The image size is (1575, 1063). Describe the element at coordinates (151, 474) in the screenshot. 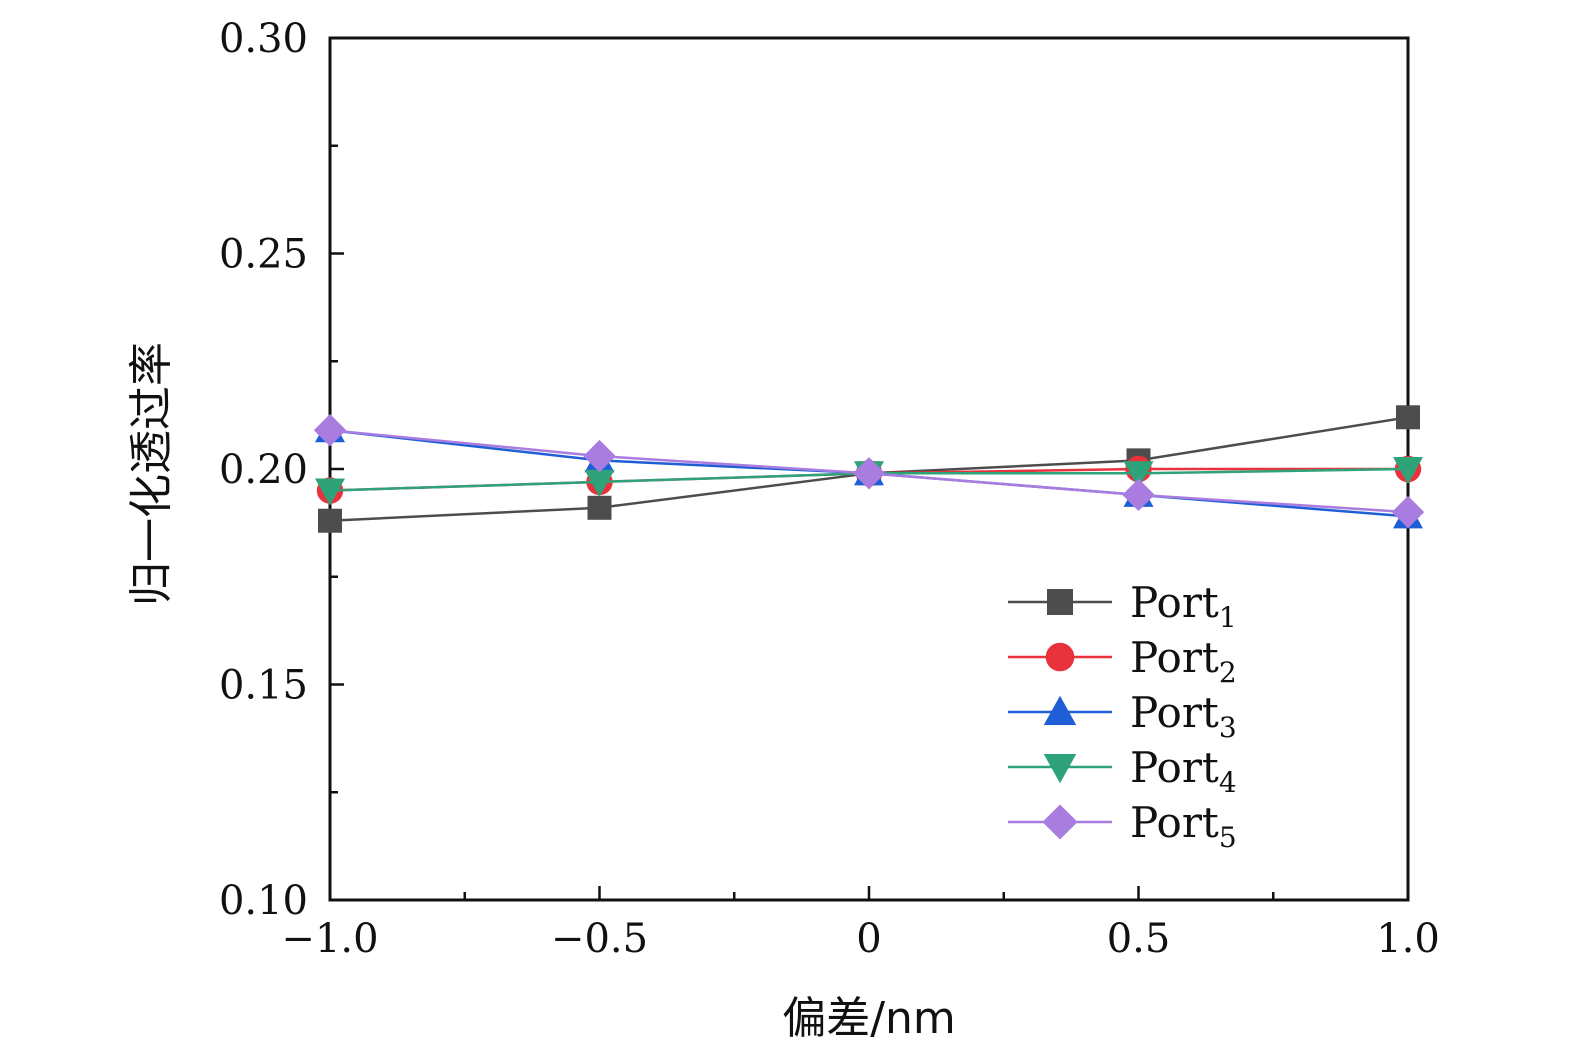

I see `y-axis-title: 归一化透过率` at that location.